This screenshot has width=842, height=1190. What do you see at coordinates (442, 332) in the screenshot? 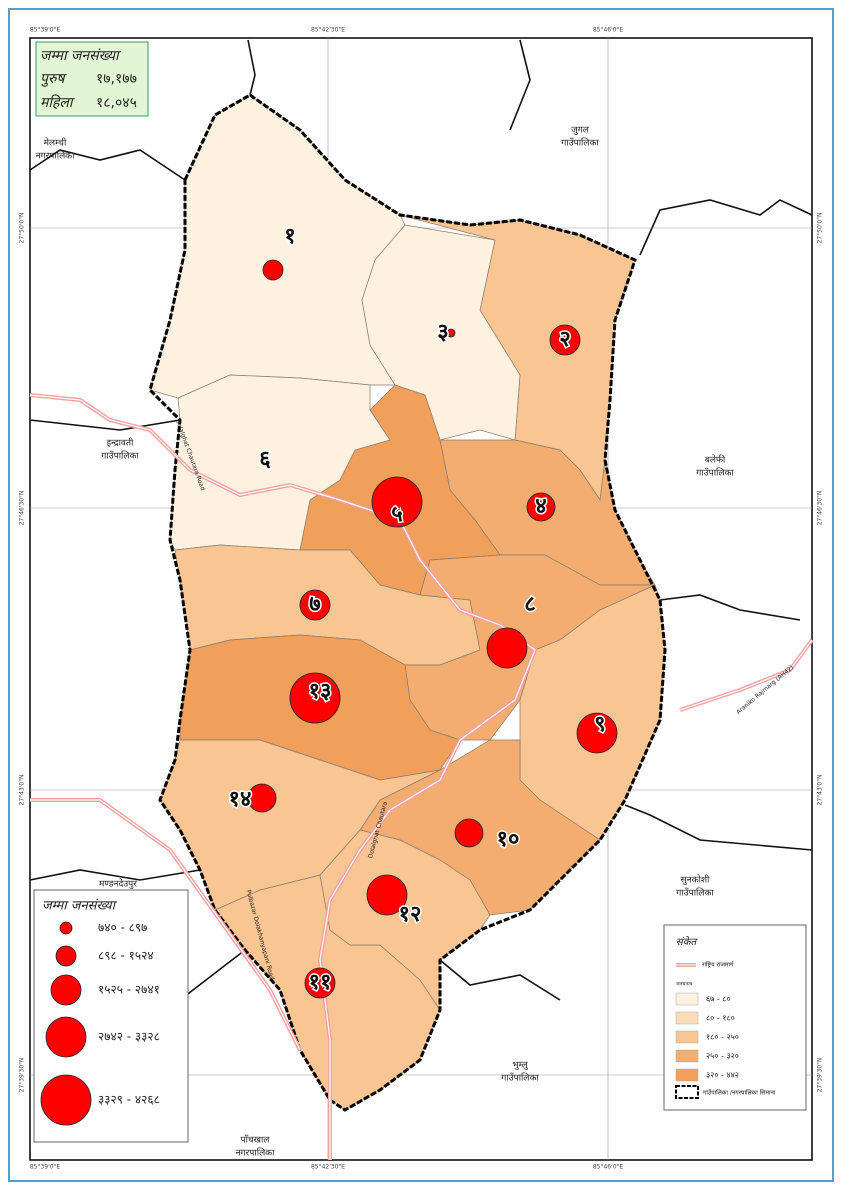
I see `ward-number: ३` at bounding box center [442, 332].